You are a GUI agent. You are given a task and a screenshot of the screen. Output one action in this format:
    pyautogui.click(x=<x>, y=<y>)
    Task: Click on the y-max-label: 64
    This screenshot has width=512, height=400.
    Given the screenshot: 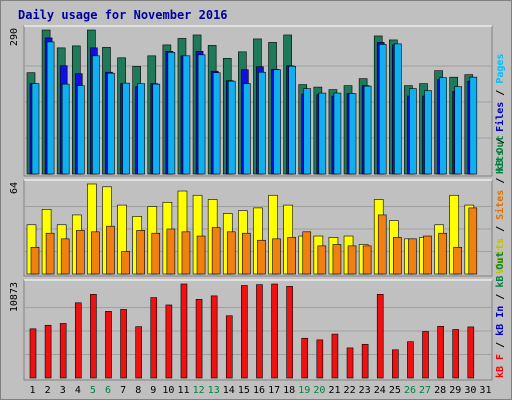 What is the action you would take?
    pyautogui.click(x=14, y=188)
    